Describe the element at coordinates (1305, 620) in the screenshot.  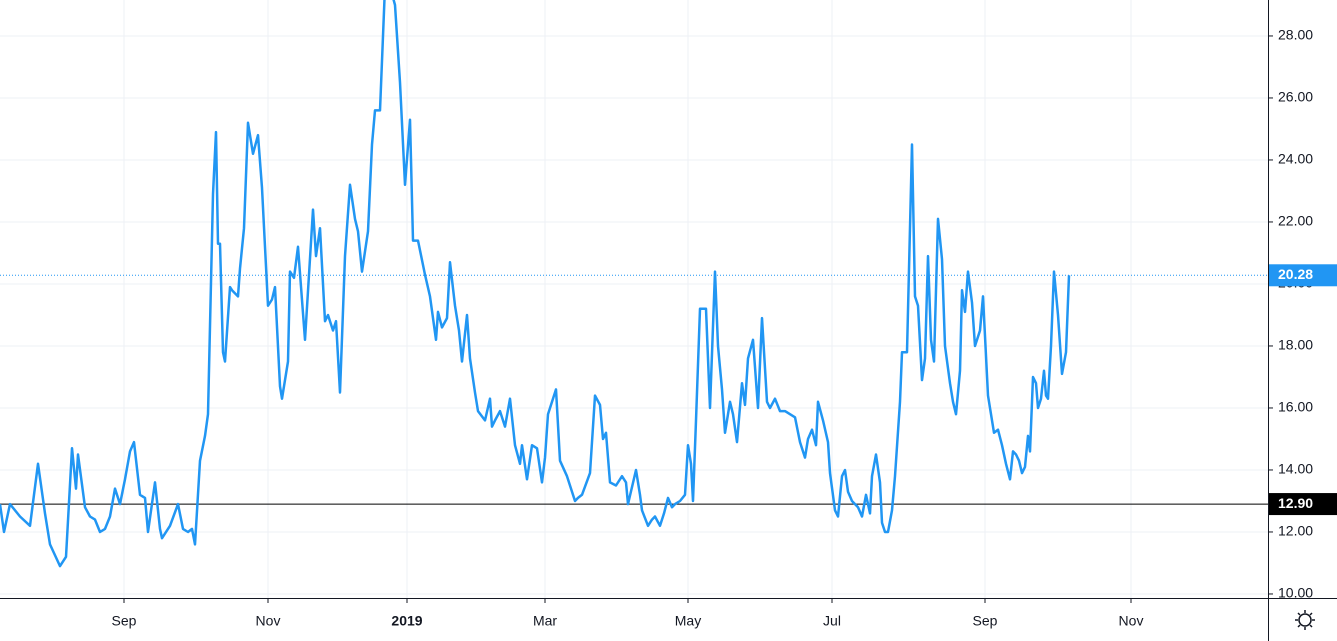
I see `settings-icon` at that location.